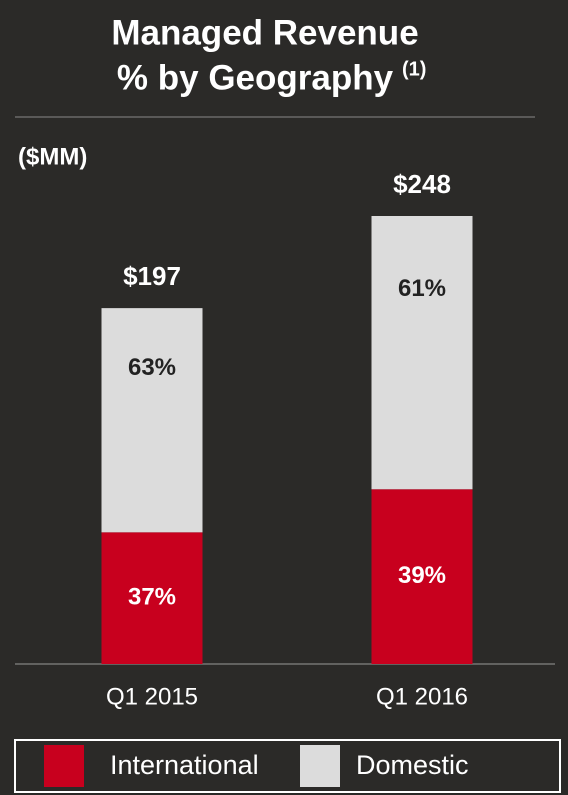  I want to click on title-note: (1), so click(414, 69).